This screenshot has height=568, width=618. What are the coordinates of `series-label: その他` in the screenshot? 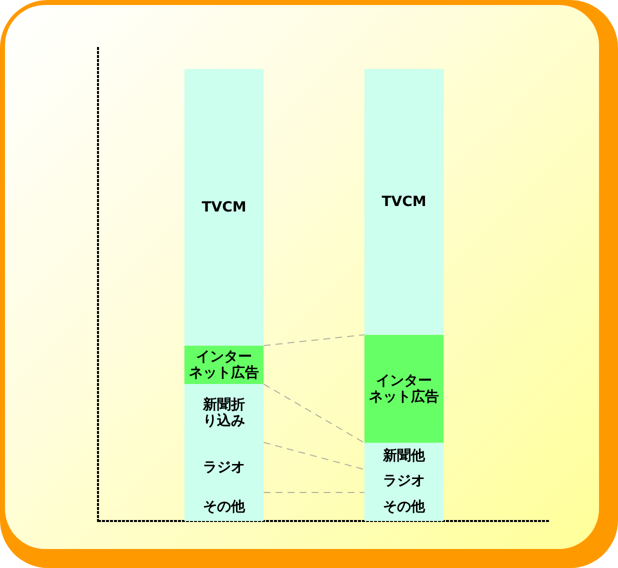 It's located at (224, 506).